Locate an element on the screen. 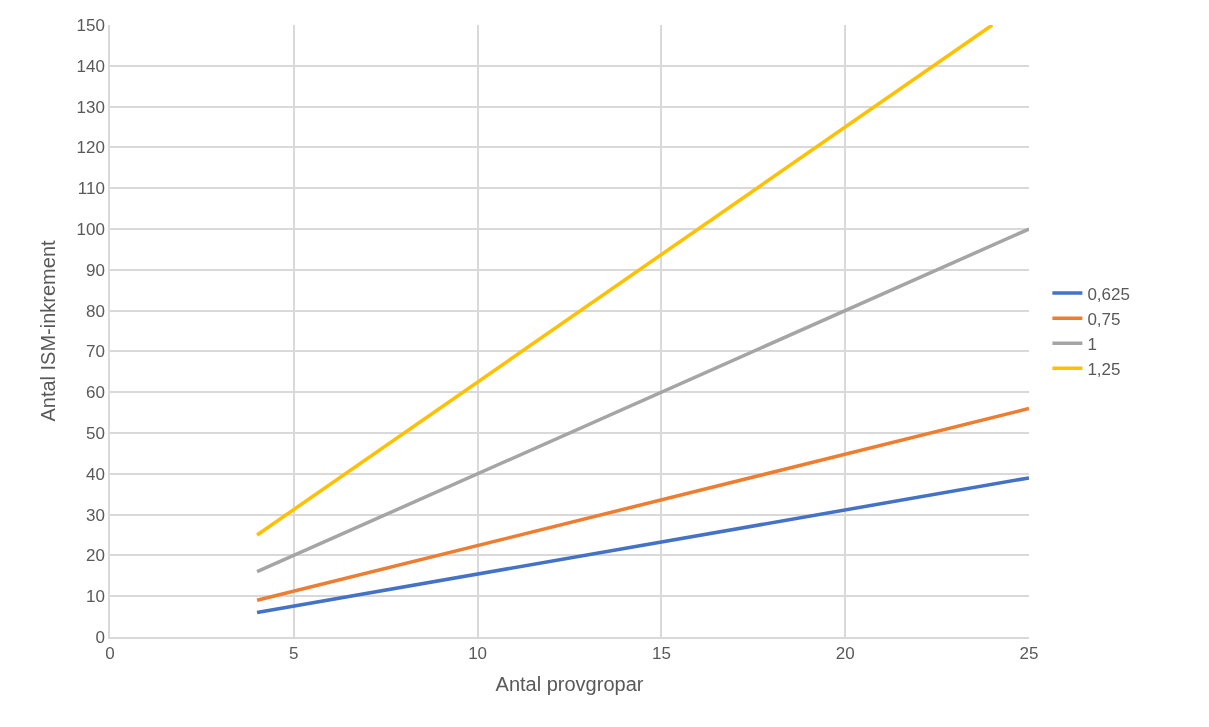  y-tick-label: 60 is located at coordinates (95, 393).